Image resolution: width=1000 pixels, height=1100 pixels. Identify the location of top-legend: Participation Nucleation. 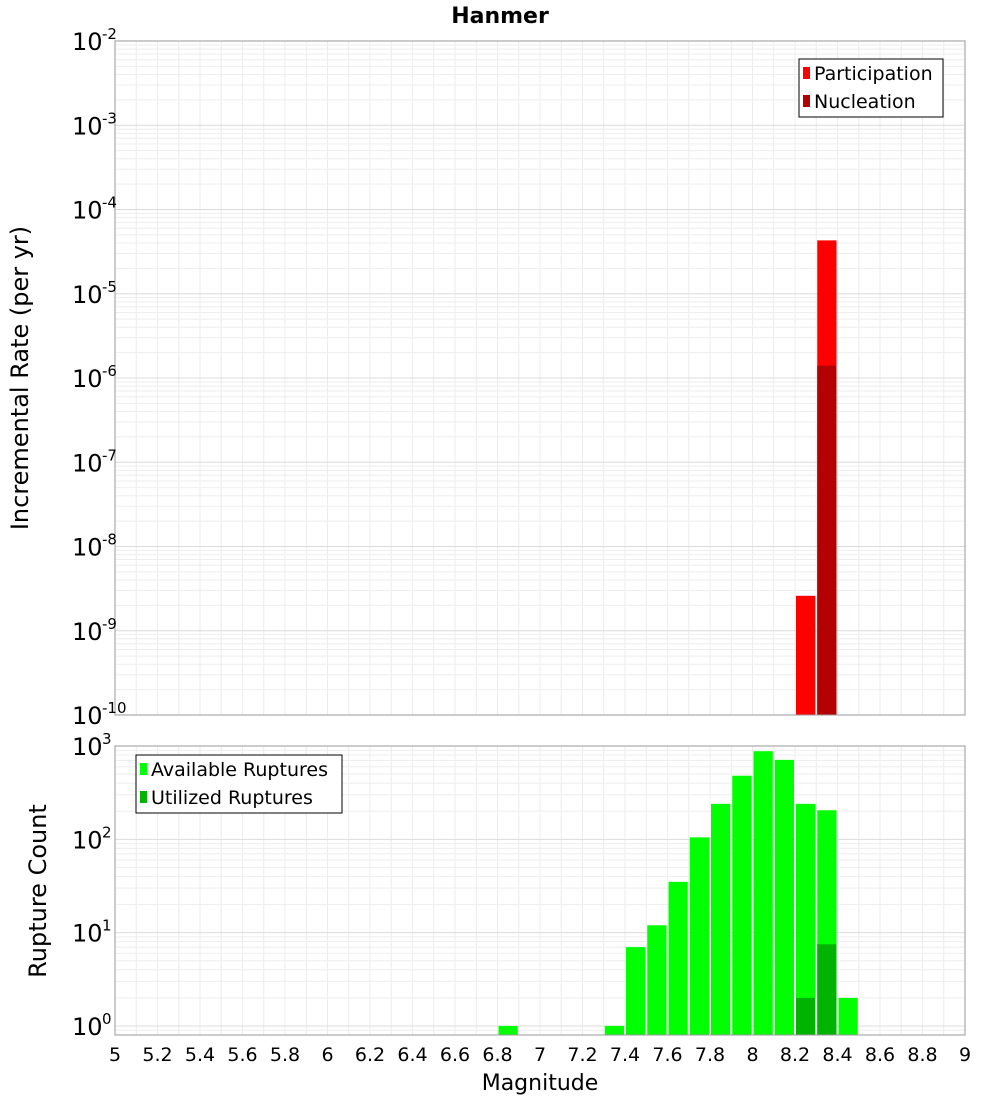
(871, 88).